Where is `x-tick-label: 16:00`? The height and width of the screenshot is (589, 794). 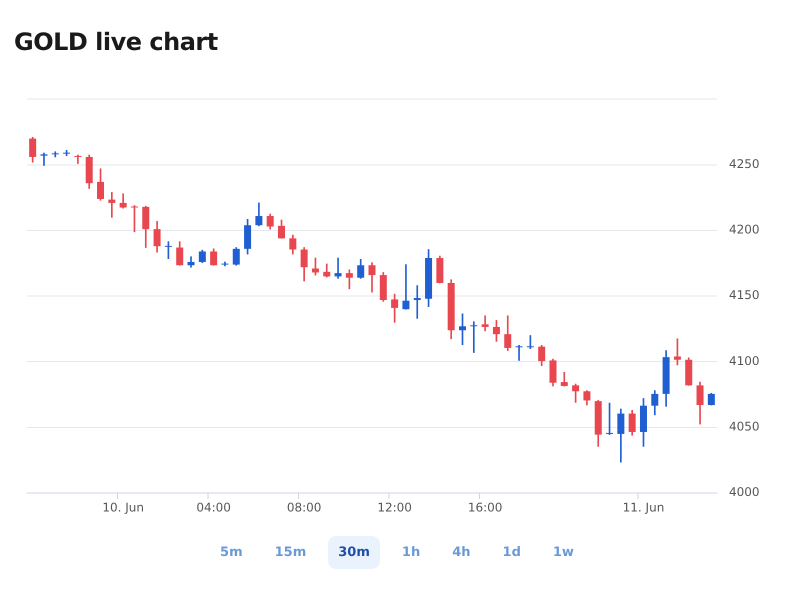 x-tick-label: 16:00 is located at coordinates (485, 507).